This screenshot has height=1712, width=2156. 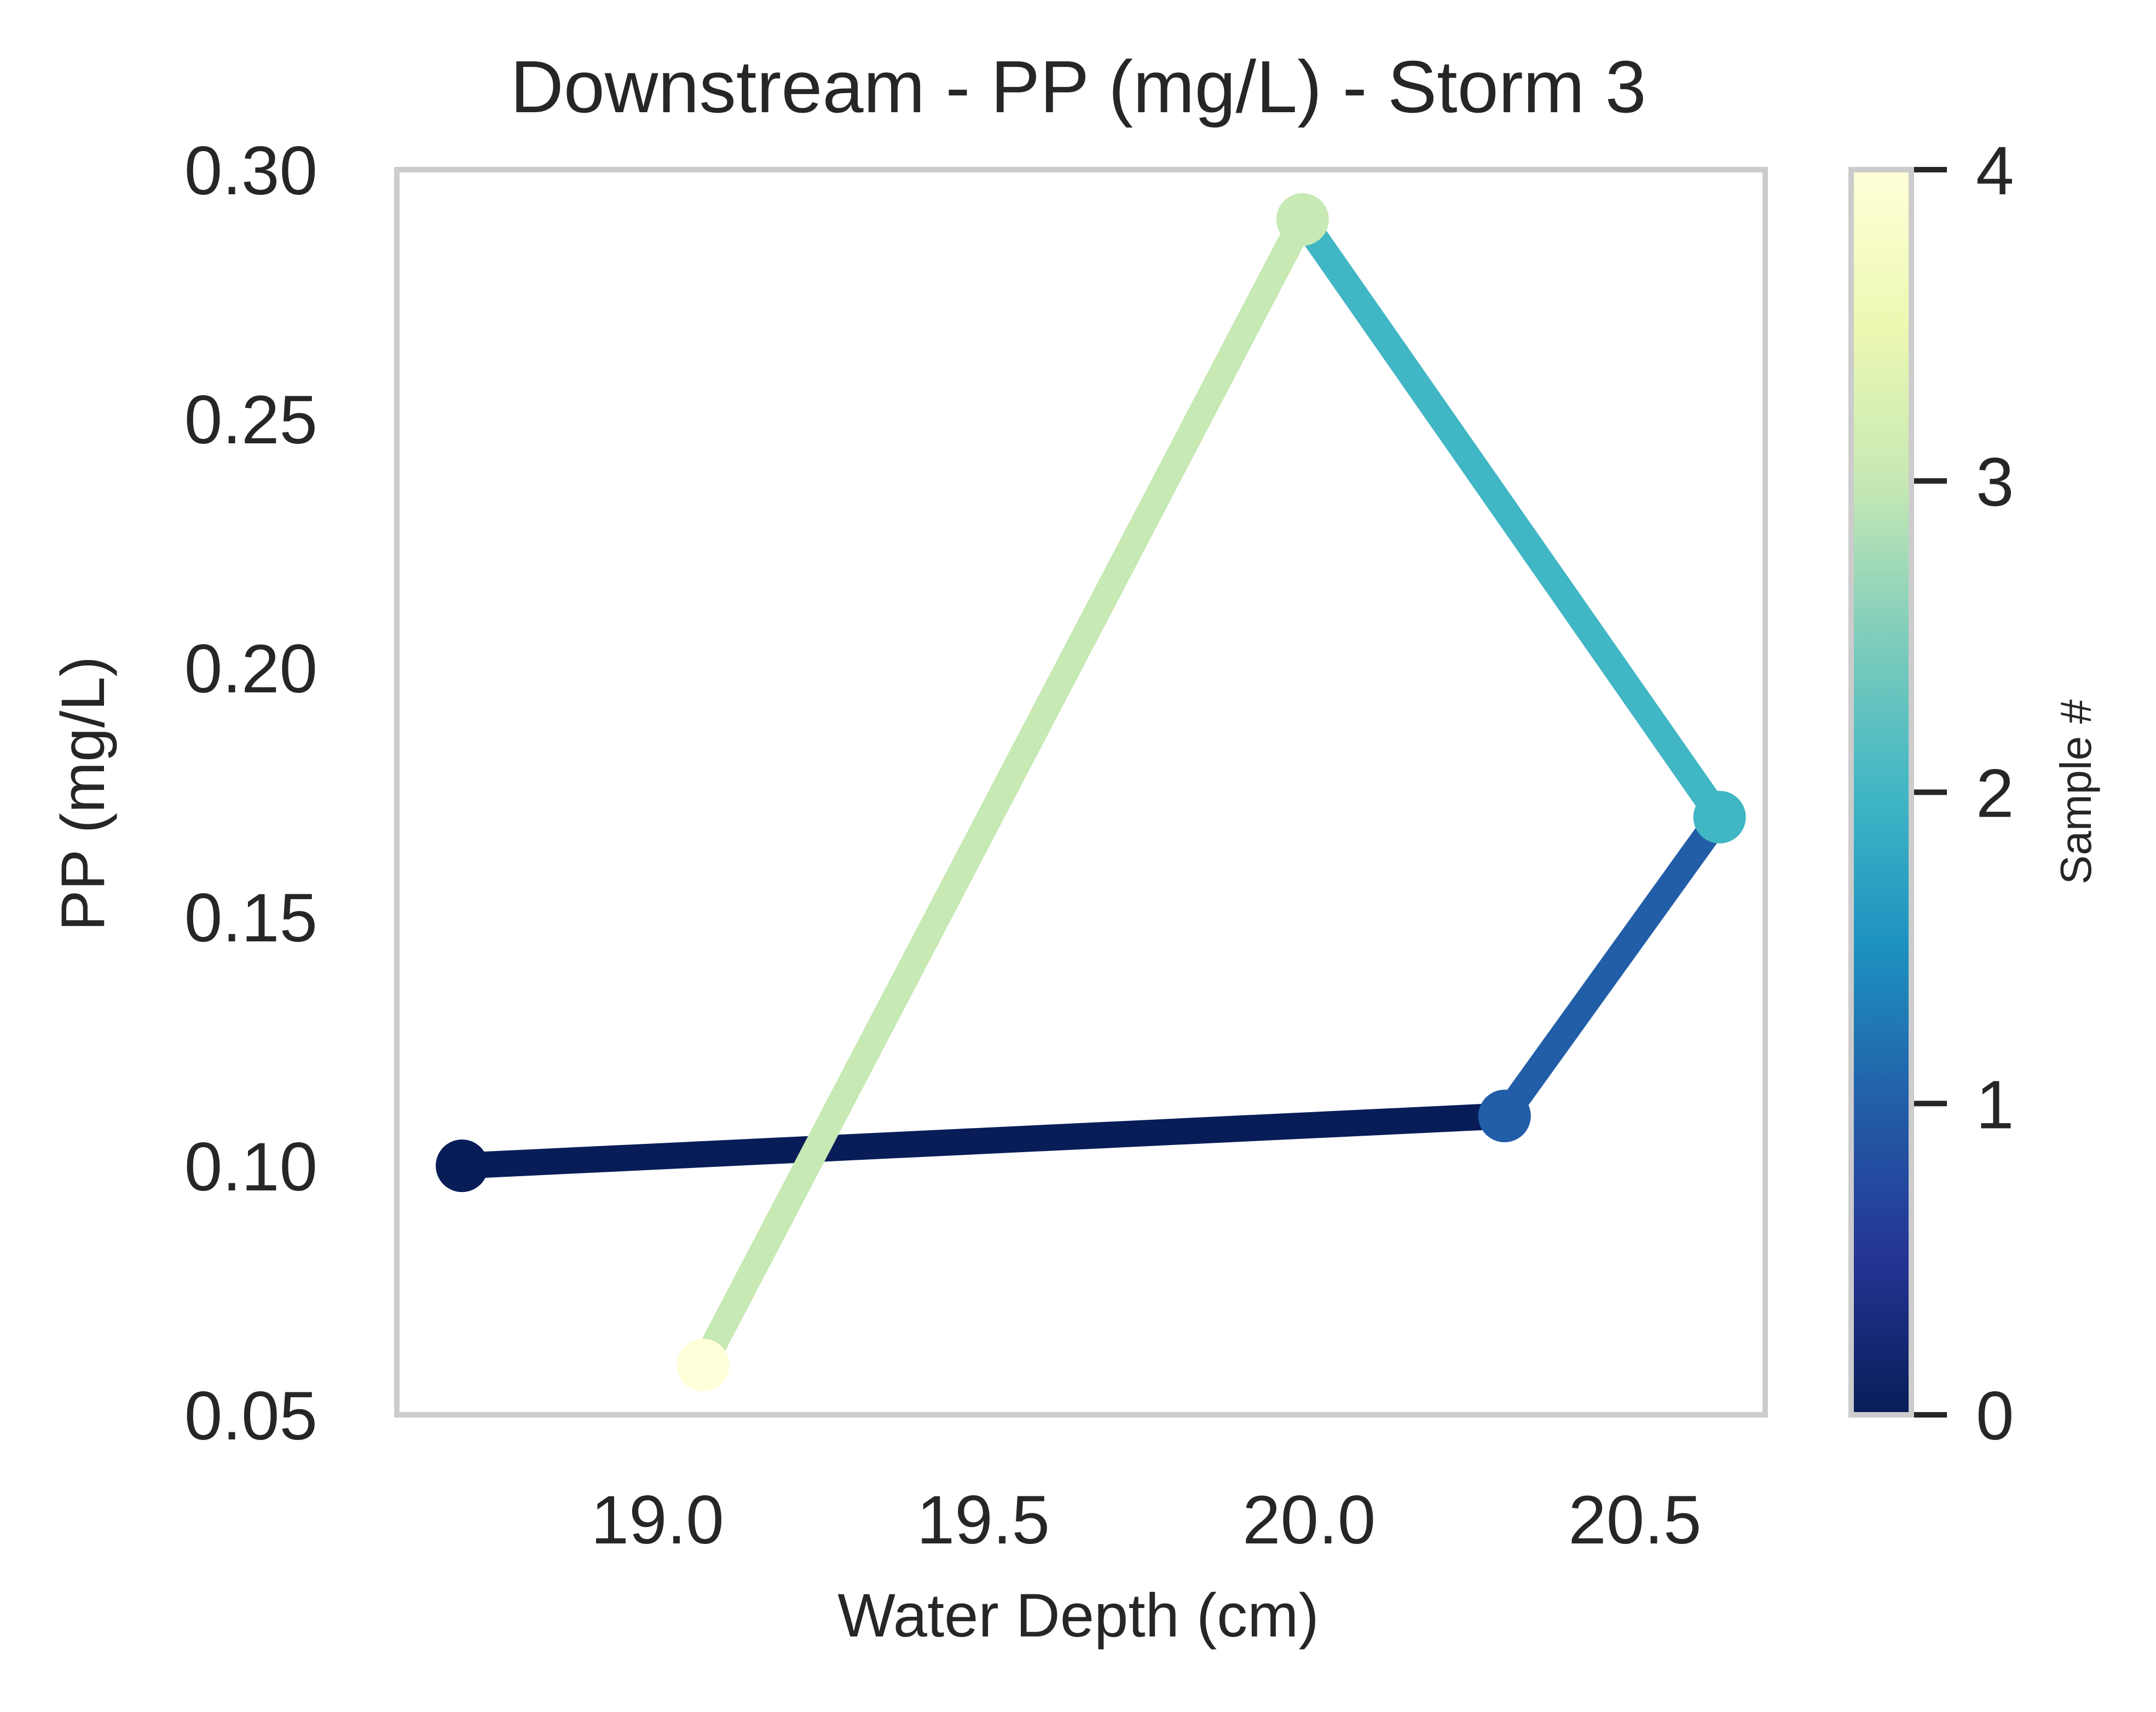 I want to click on y-tick-label: 0.20, so click(x=250, y=669).